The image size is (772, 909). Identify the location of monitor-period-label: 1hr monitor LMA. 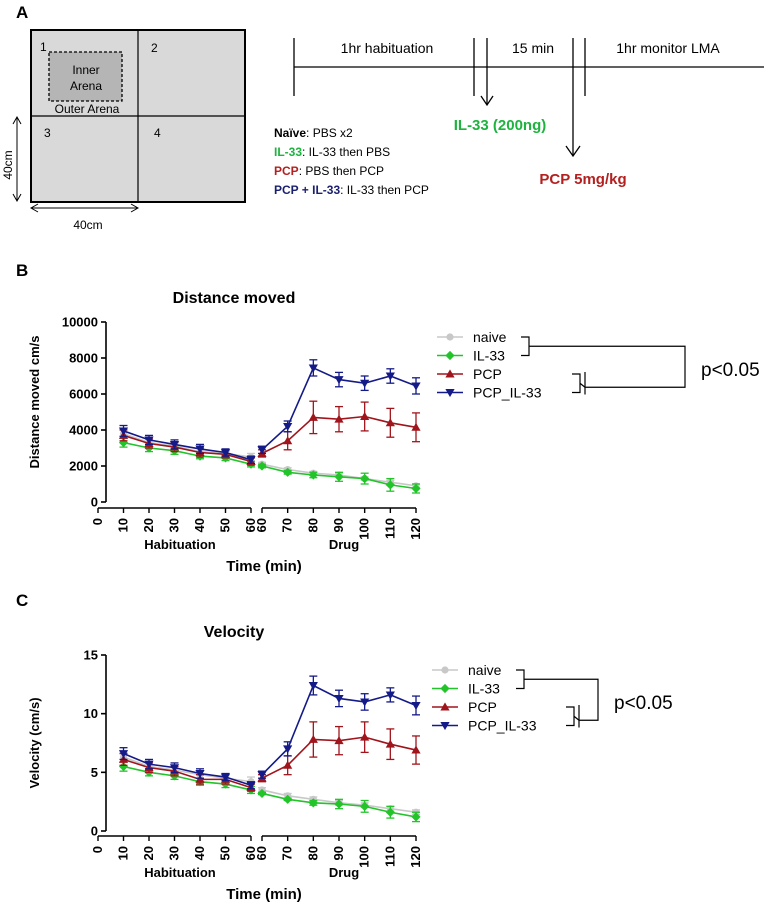
(668, 48).